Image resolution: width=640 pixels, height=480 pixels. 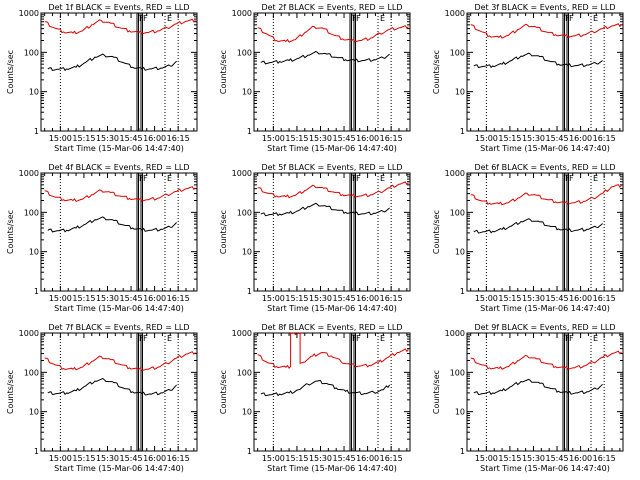 I want to click on panel-title: Det 9f BLACK = Events, RED = LLD, so click(x=544, y=327).